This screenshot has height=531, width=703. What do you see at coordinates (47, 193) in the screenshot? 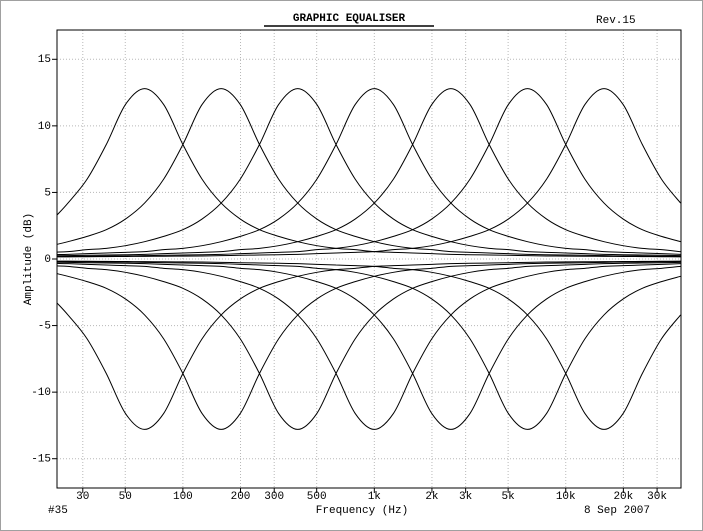
I see `y-tick-label: 5` at bounding box center [47, 193].